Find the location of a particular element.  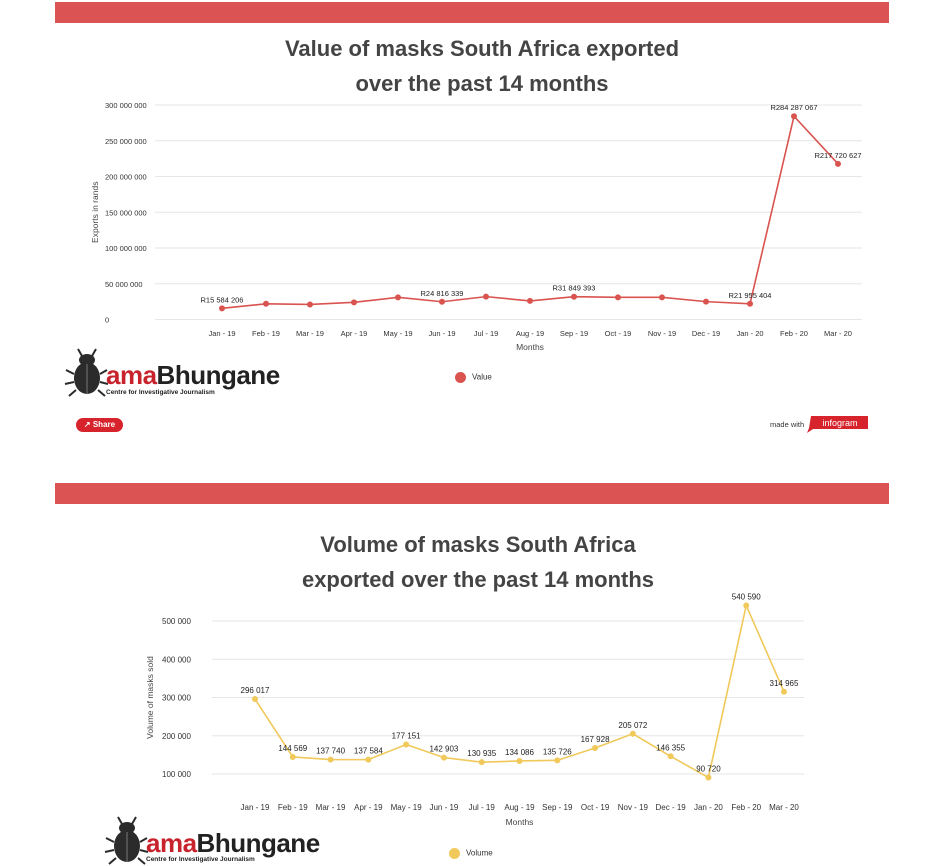

y-tick-label: 50 000 000 is located at coordinates (124, 284).